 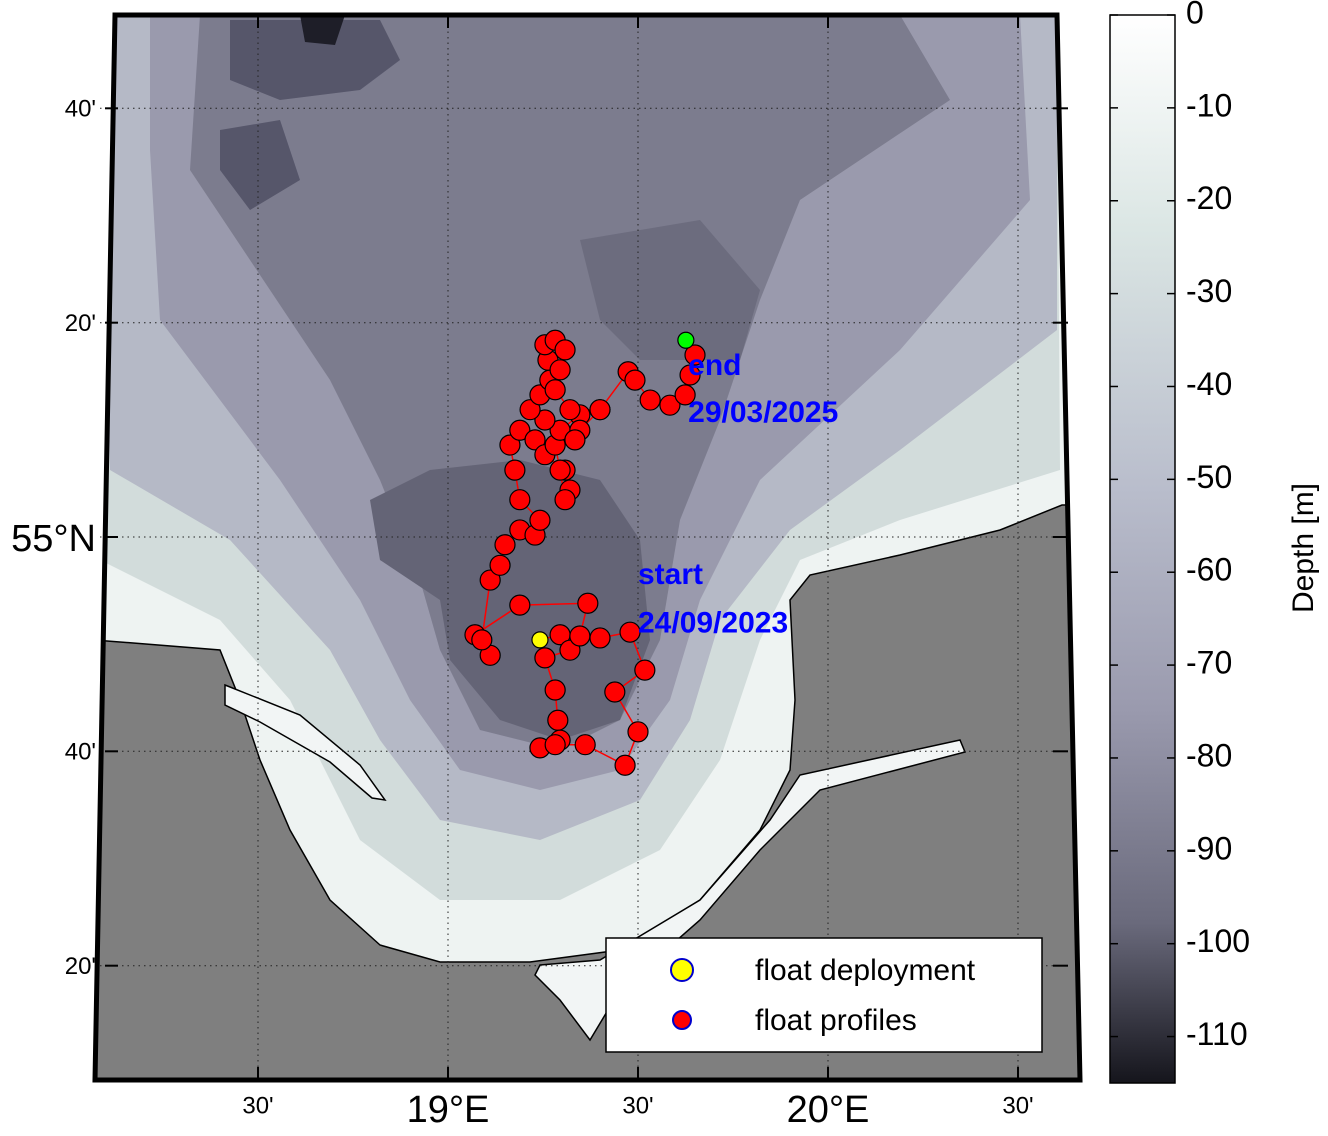 I want to click on annotation: 24/09/2023, so click(x=713, y=622).